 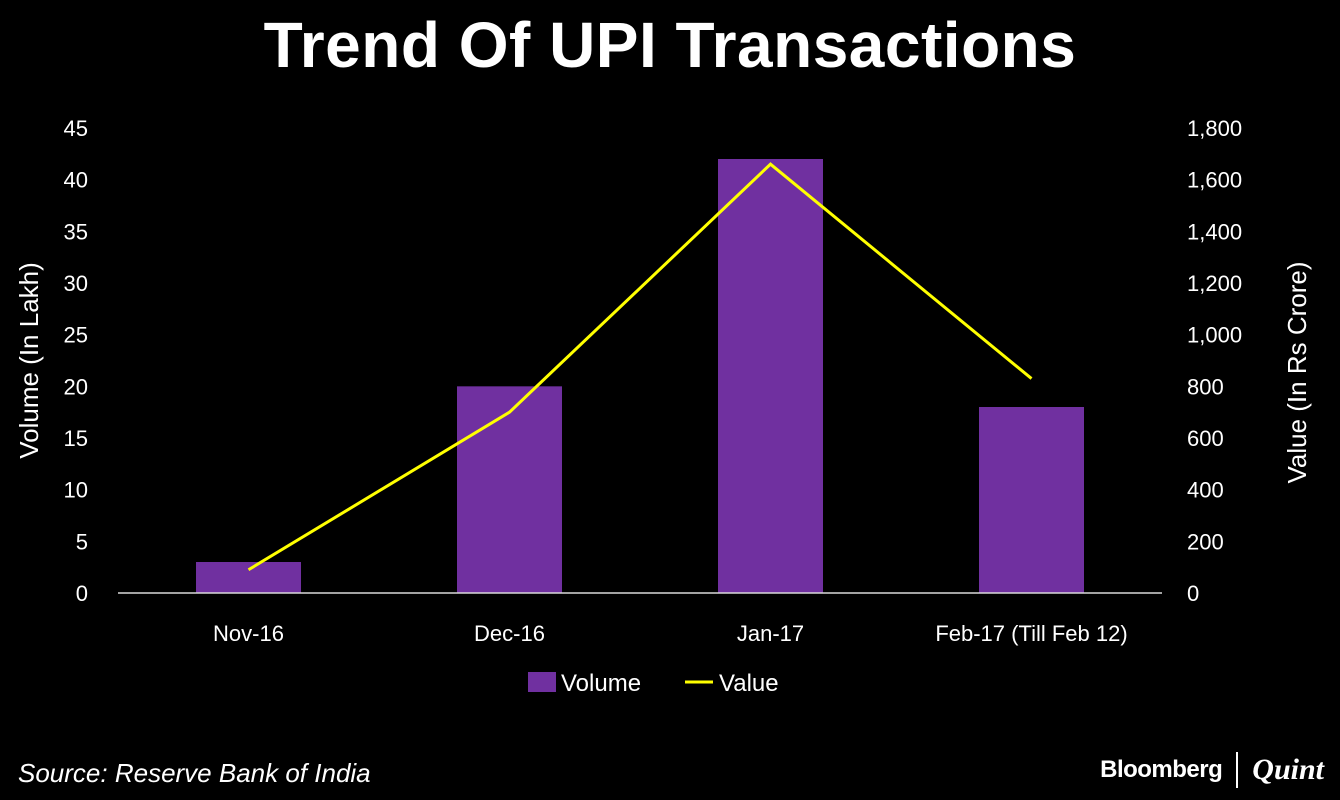 What do you see at coordinates (601, 683) in the screenshot?
I see `legend-label-volume: Volume` at bounding box center [601, 683].